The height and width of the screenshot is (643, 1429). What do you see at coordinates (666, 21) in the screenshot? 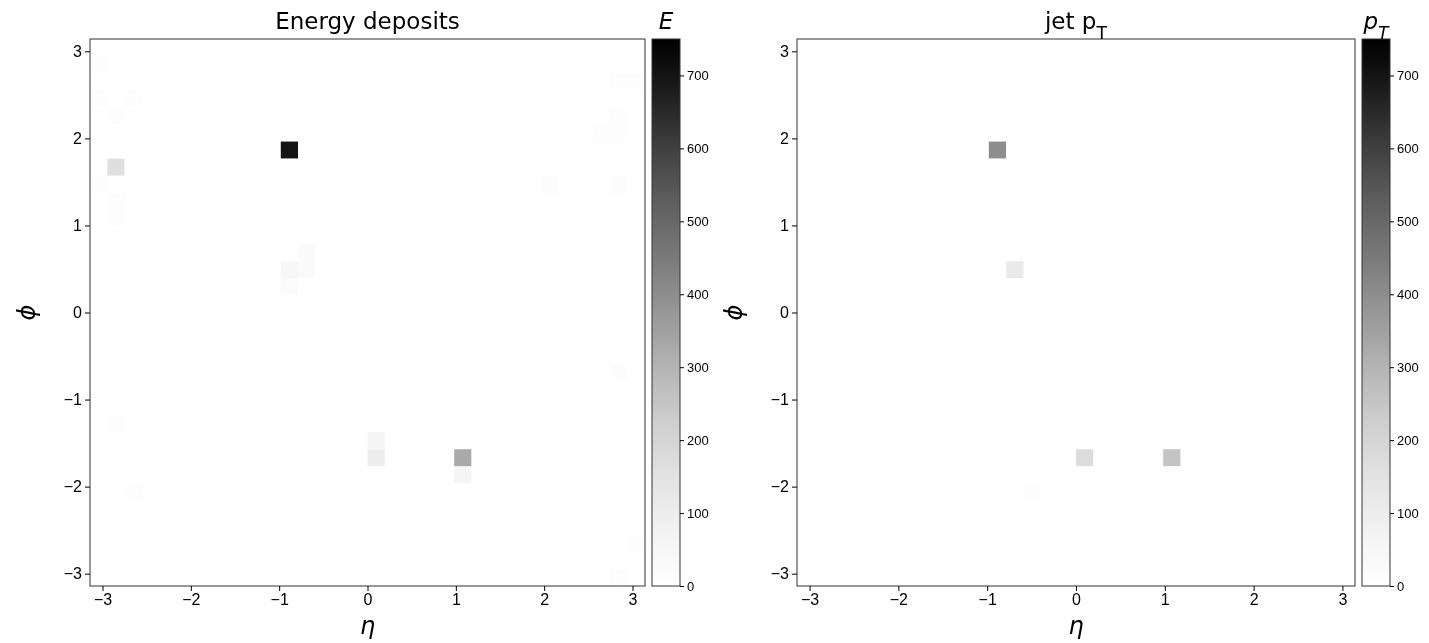
I see `color-bar-title: E` at bounding box center [666, 21].